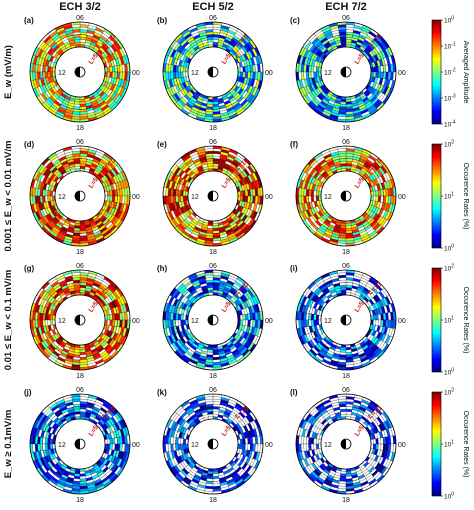  Describe the element at coordinates (295, 20) in the screenshot. I see `panel-letter: (c)` at that location.